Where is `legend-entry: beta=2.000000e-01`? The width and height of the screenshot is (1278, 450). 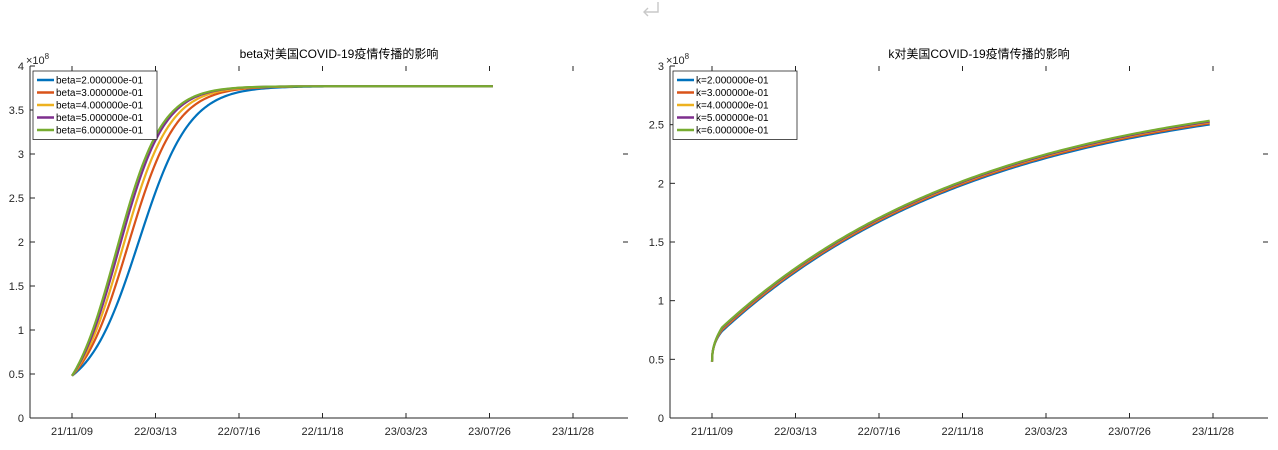 legend-entry: beta=2.000000e-01 is located at coordinates (99, 81).